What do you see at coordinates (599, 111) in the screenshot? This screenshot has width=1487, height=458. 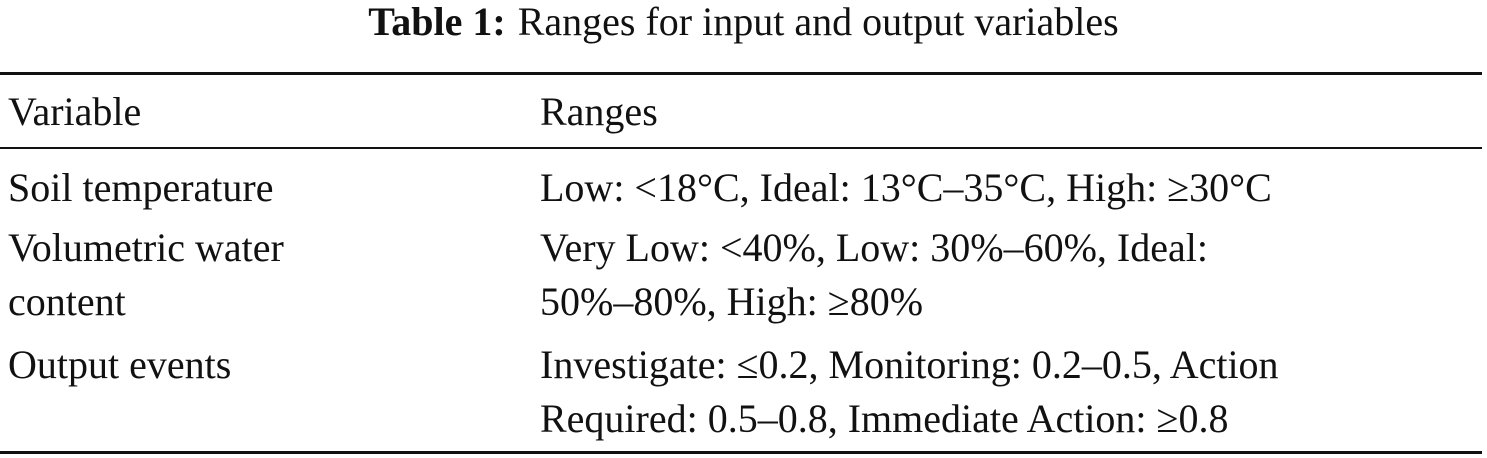 I see `header-cell: Ranges` at bounding box center [599, 111].